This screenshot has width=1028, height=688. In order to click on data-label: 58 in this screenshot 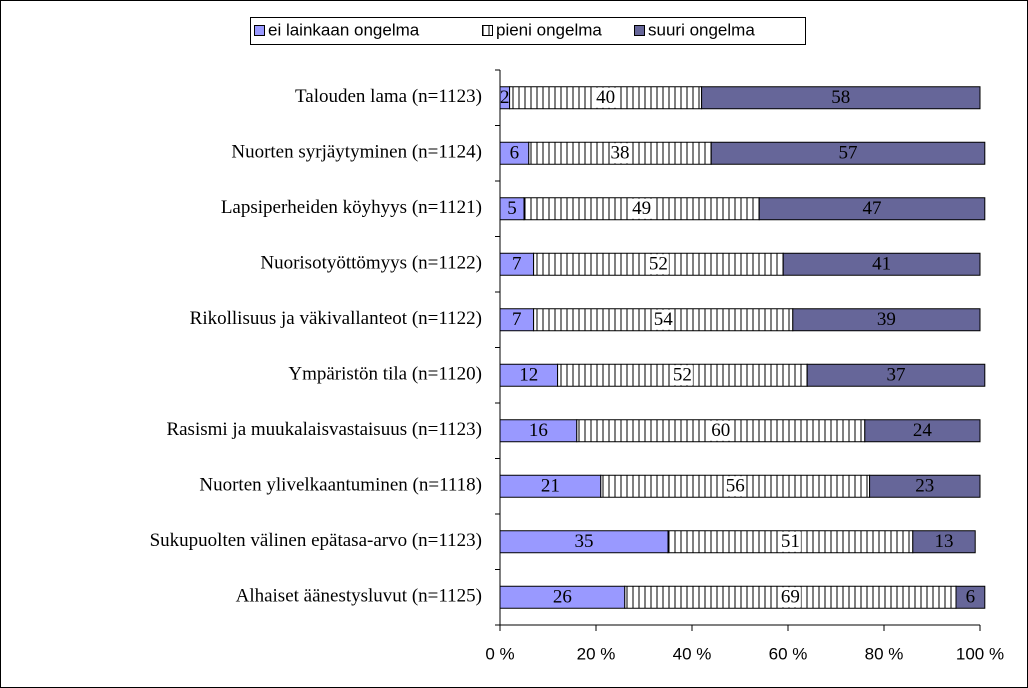, I will do `click(840, 97)`.